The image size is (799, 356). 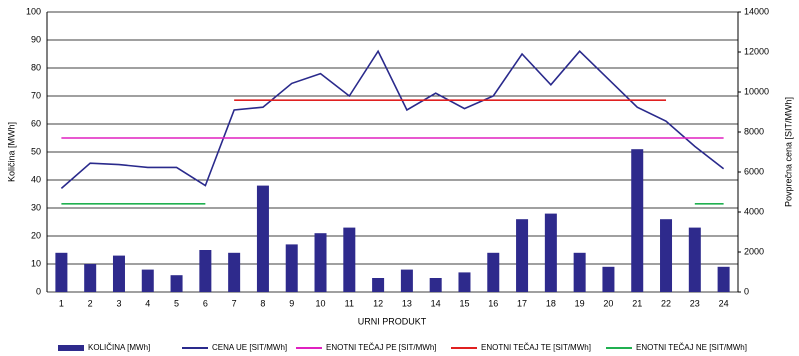 What do you see at coordinates (36, 179) in the screenshot?
I see `y-tick-label: 40` at bounding box center [36, 179].